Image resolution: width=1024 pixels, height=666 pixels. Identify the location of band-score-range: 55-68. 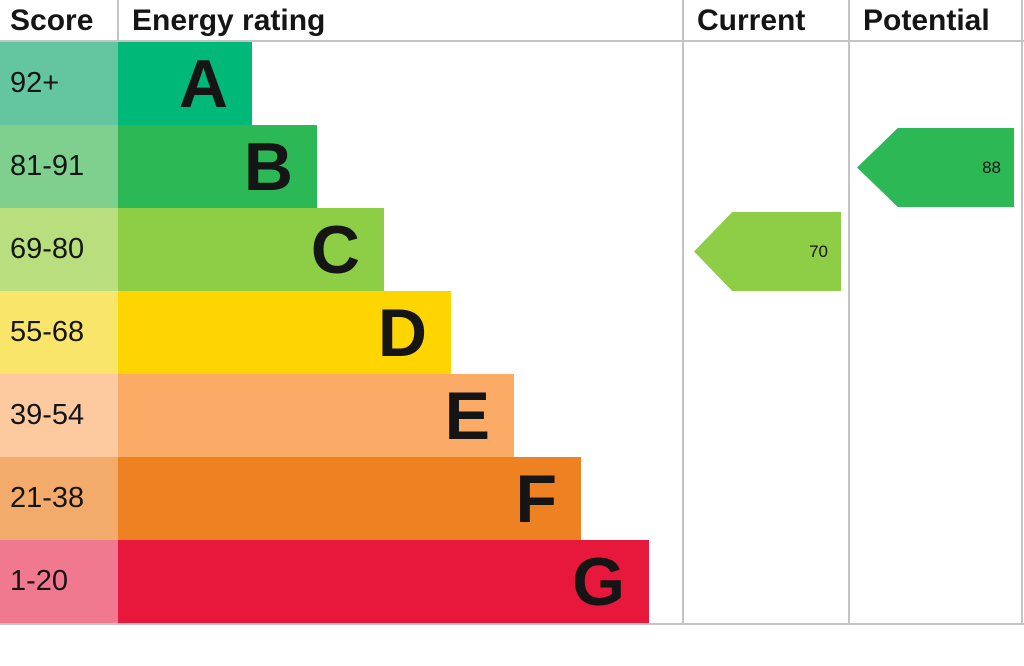
(59, 332).